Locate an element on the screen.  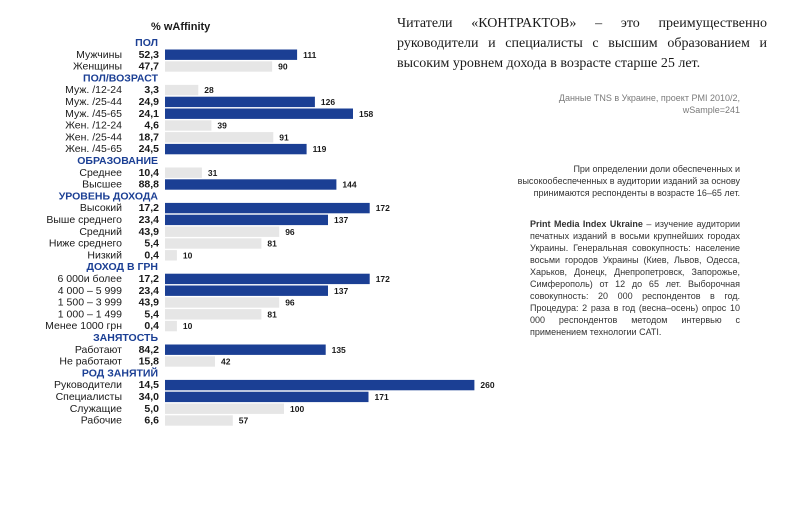
affinity-value: 126 is located at coordinates (328, 102).